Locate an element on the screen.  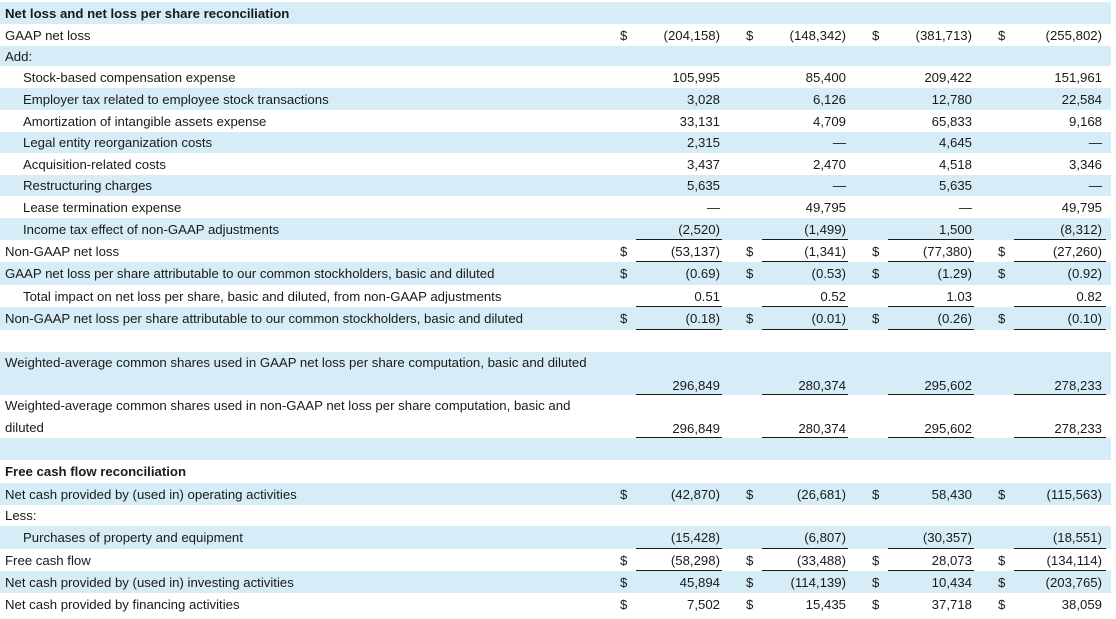
value-cell: (2,520) is located at coordinates (699, 229).